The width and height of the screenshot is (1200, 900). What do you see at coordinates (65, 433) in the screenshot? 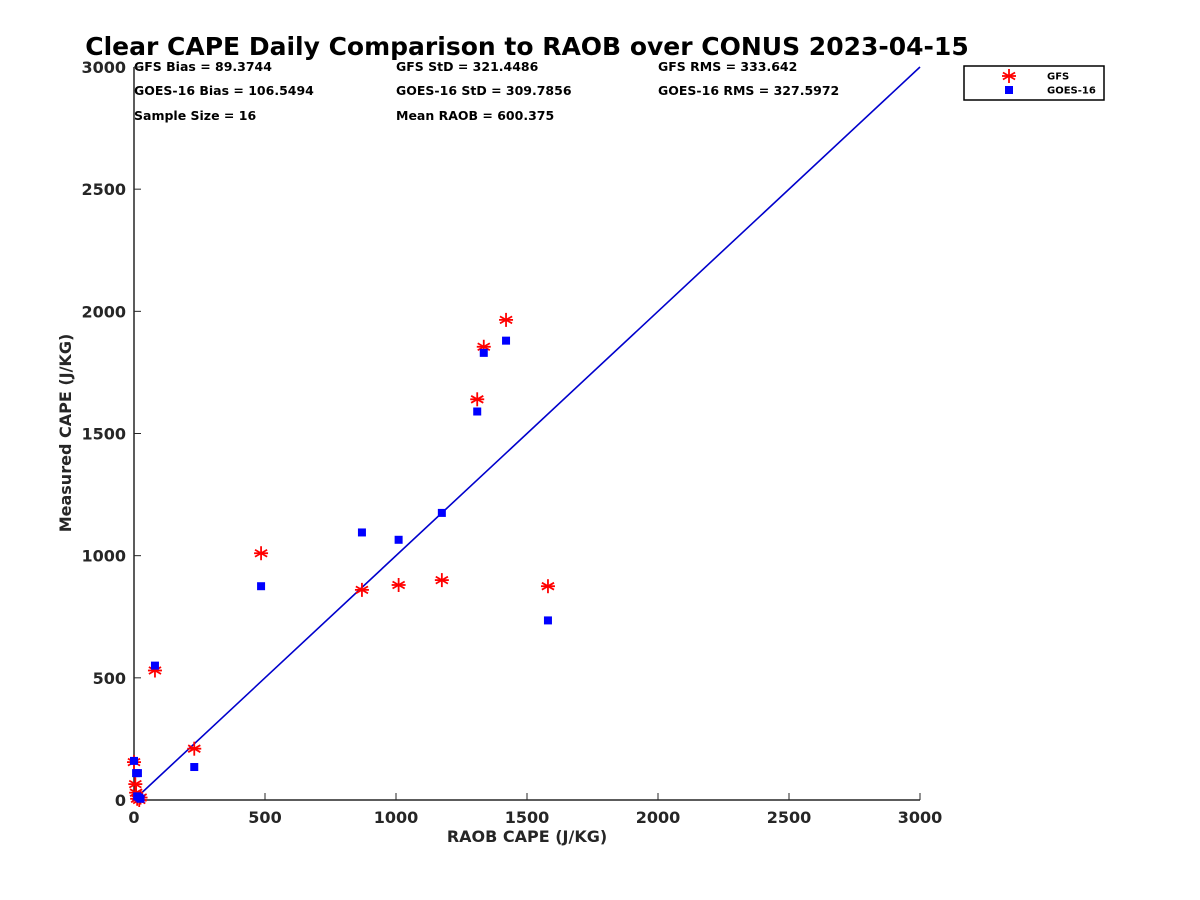
I see `y-axis-label: Measured CAPE (J/KG)` at bounding box center [65, 433].